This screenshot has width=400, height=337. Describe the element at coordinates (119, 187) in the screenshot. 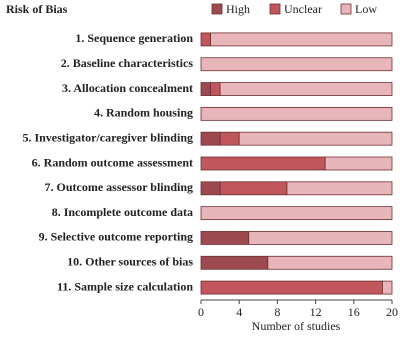

I see `y-tick-label: 7. Outcome assessor blinding` at that location.